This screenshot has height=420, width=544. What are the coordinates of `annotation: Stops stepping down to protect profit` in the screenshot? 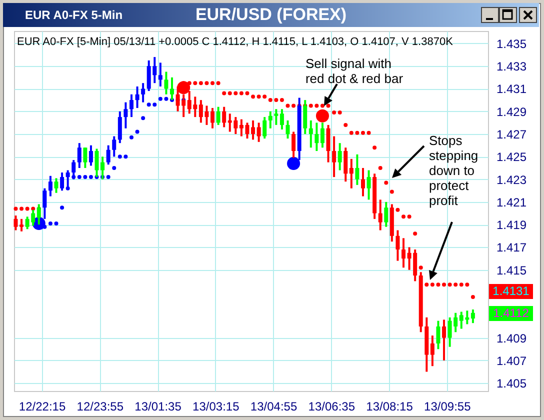 It's located at (453, 170).